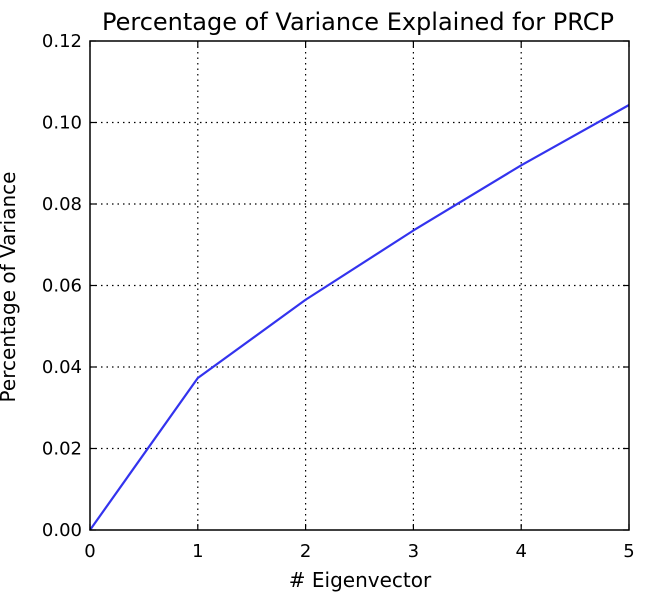 This screenshot has width=662, height=594. What do you see at coordinates (359, 551) in the screenshot?
I see `x-tick-labels: 0 1 2 3 4 5` at bounding box center [359, 551].